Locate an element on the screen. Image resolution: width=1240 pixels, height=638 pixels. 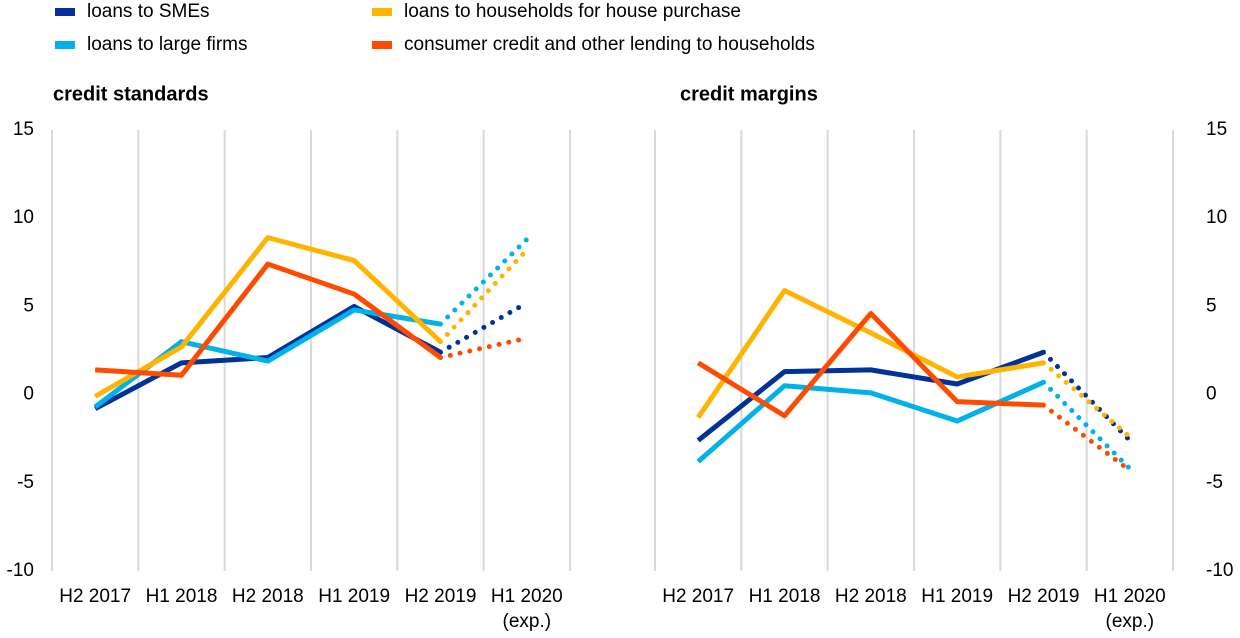
panel-title: credit margins is located at coordinates (749, 94).